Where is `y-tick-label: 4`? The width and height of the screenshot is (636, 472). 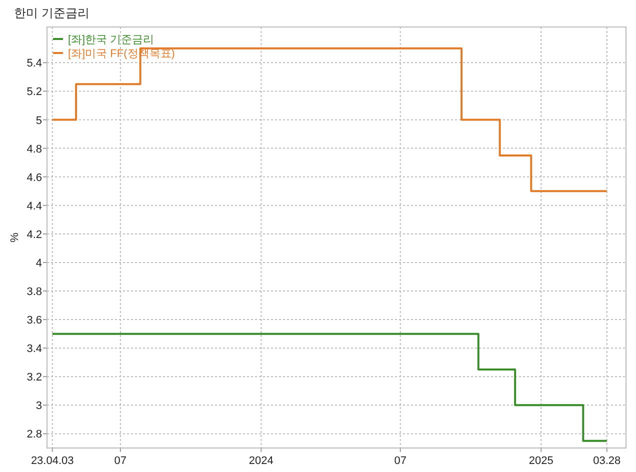 y-tick-label: 4 is located at coordinates (39, 263).